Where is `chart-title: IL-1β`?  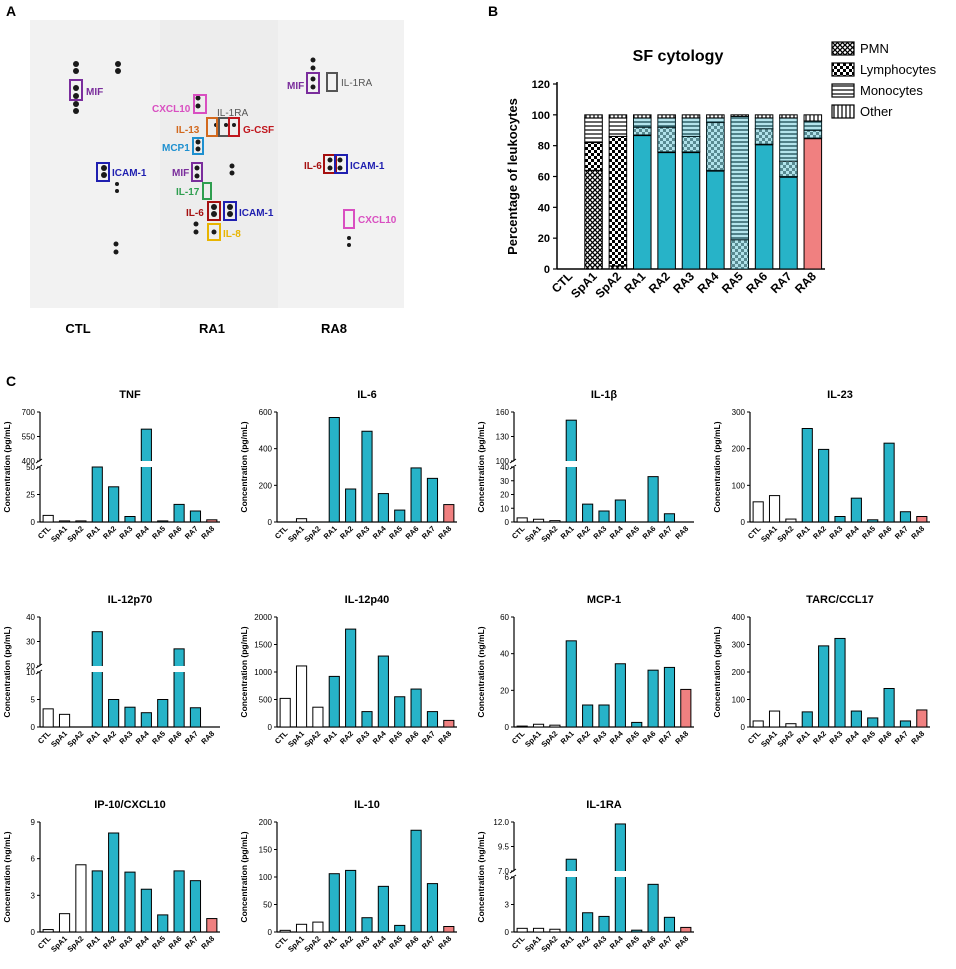
chart-title: IL-1β is located at coordinates (604, 395).